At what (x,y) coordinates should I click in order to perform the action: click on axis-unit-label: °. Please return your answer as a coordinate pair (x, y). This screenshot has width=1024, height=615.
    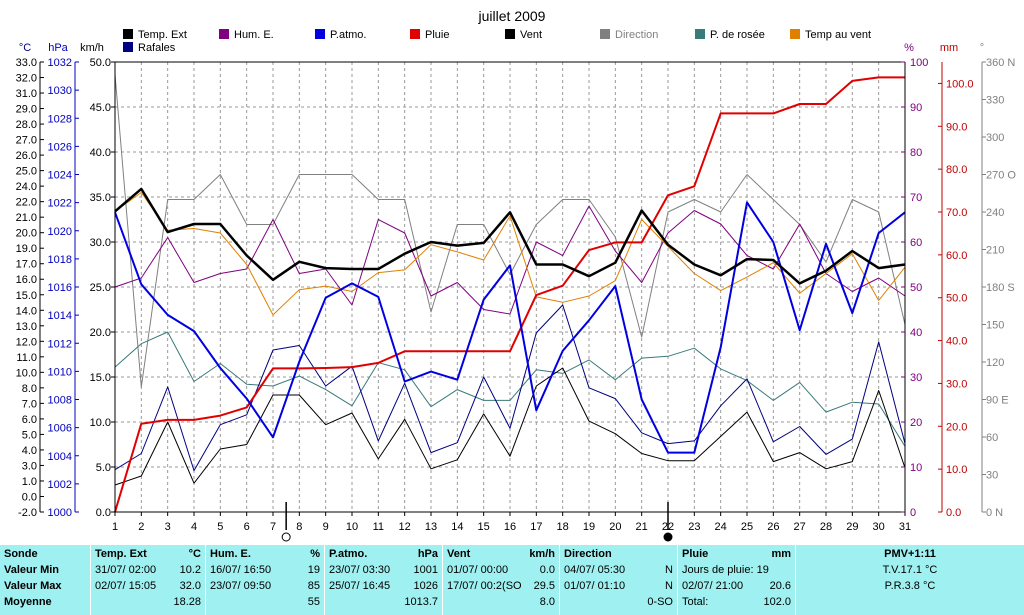
    Looking at the image, I should click on (982, 48).